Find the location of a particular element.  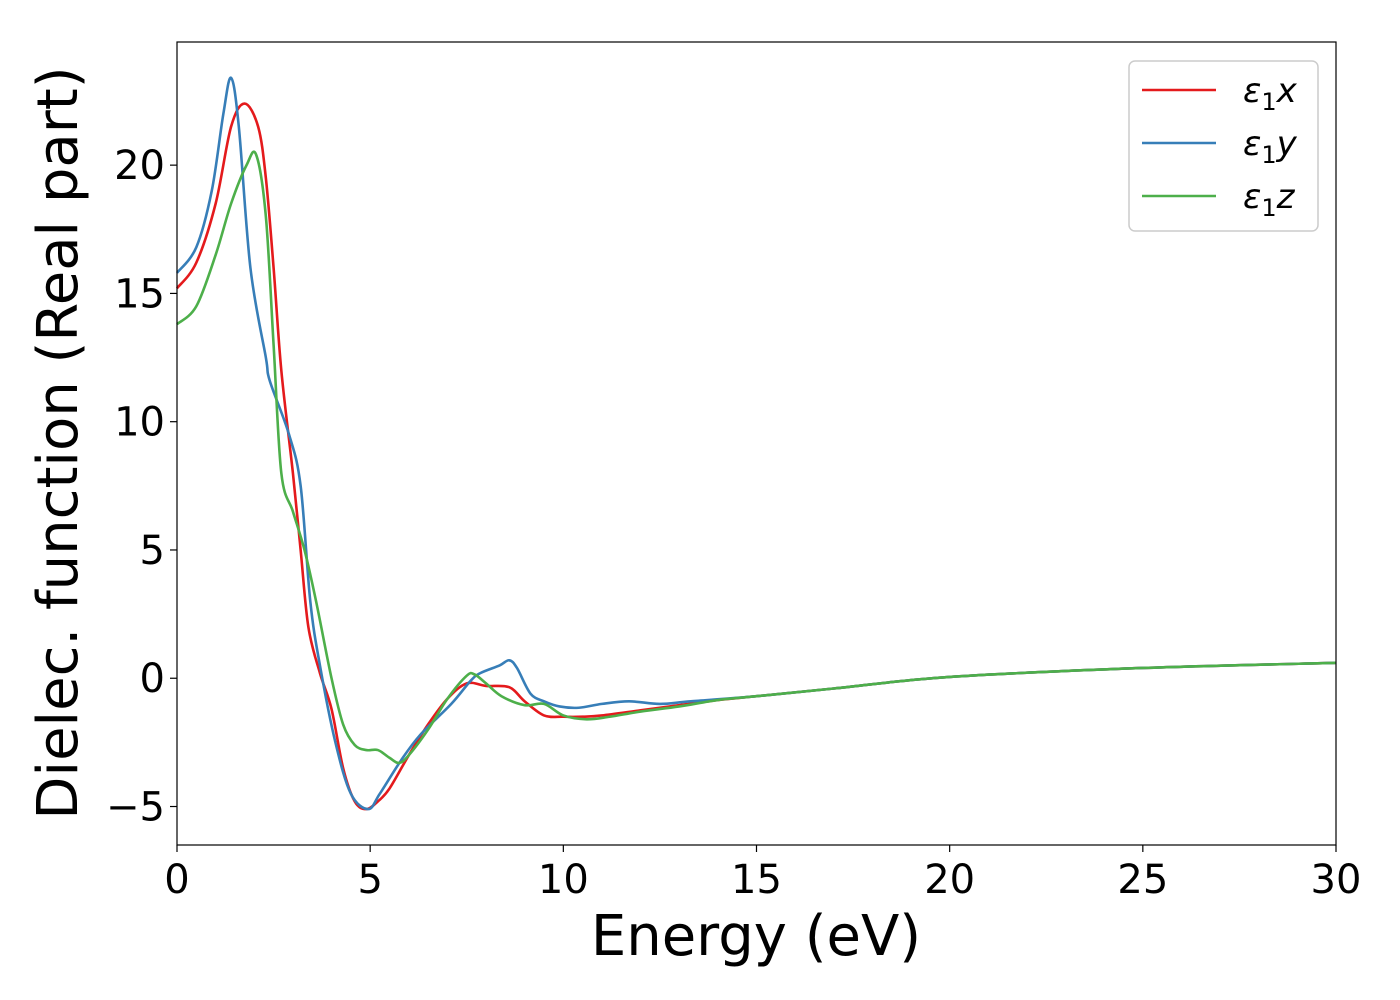

y-tick-label: 10 is located at coordinates (139, 423).